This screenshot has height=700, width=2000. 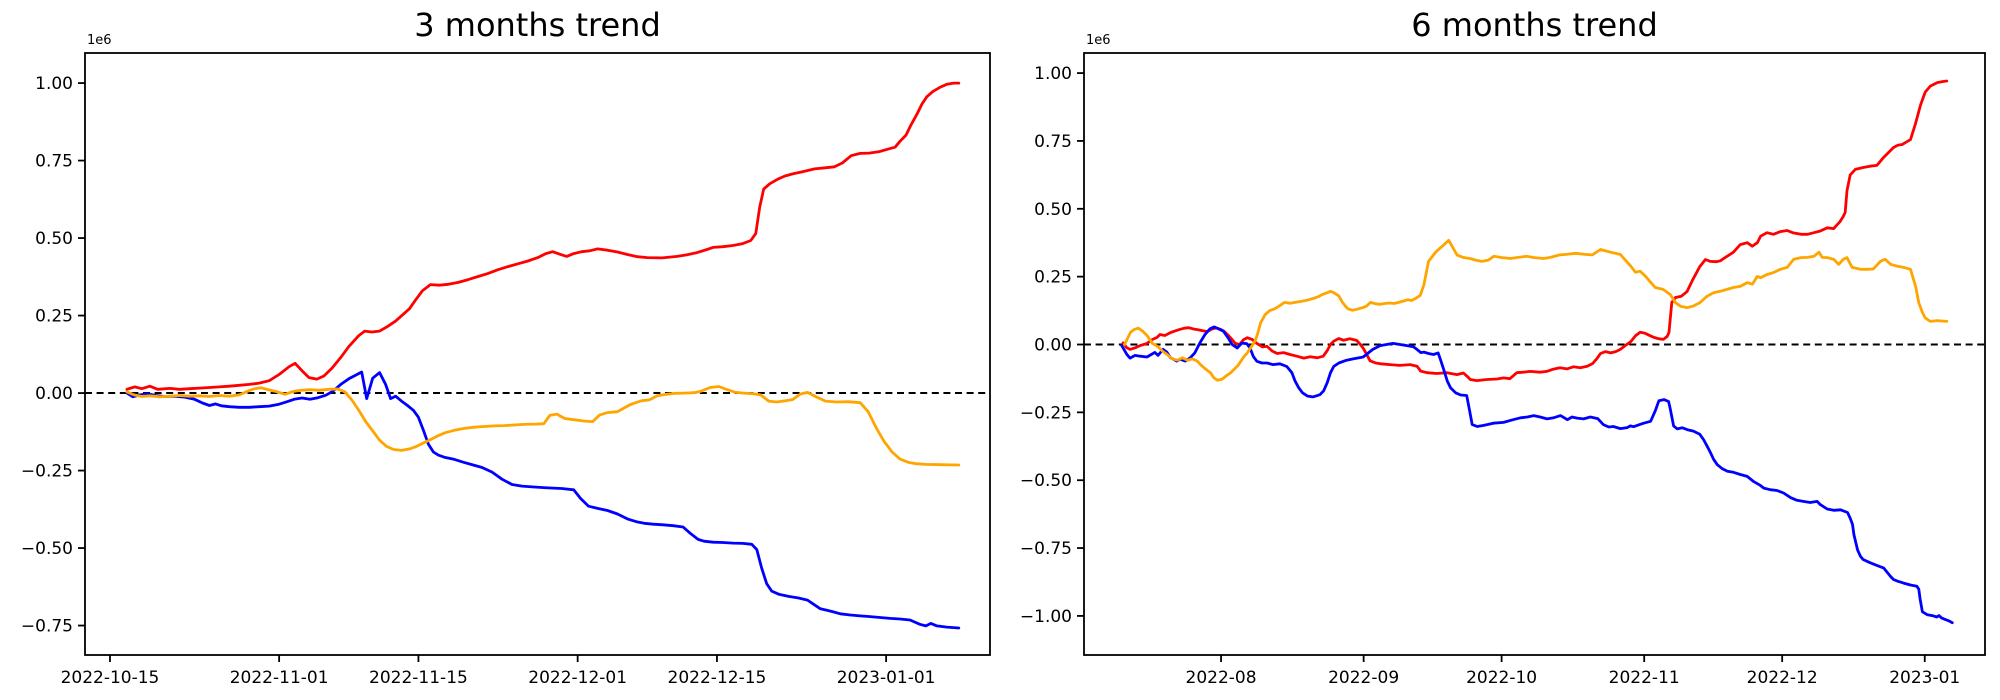 I want to click on x-tick-label-left: 2022-12-01, so click(x=577, y=678).